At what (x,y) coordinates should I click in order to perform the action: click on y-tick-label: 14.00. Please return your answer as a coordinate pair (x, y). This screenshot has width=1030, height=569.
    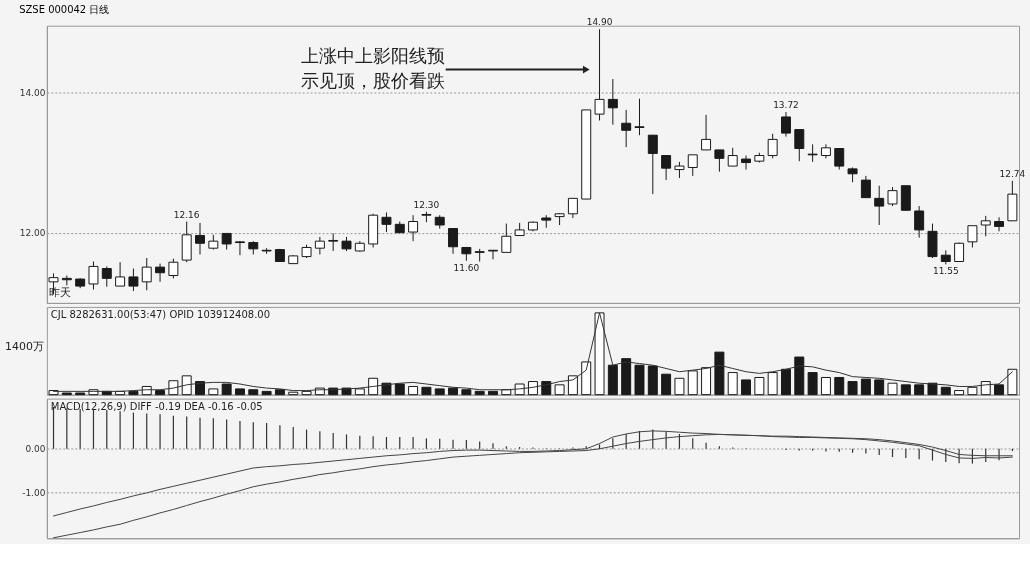
    Looking at the image, I should click on (32, 92).